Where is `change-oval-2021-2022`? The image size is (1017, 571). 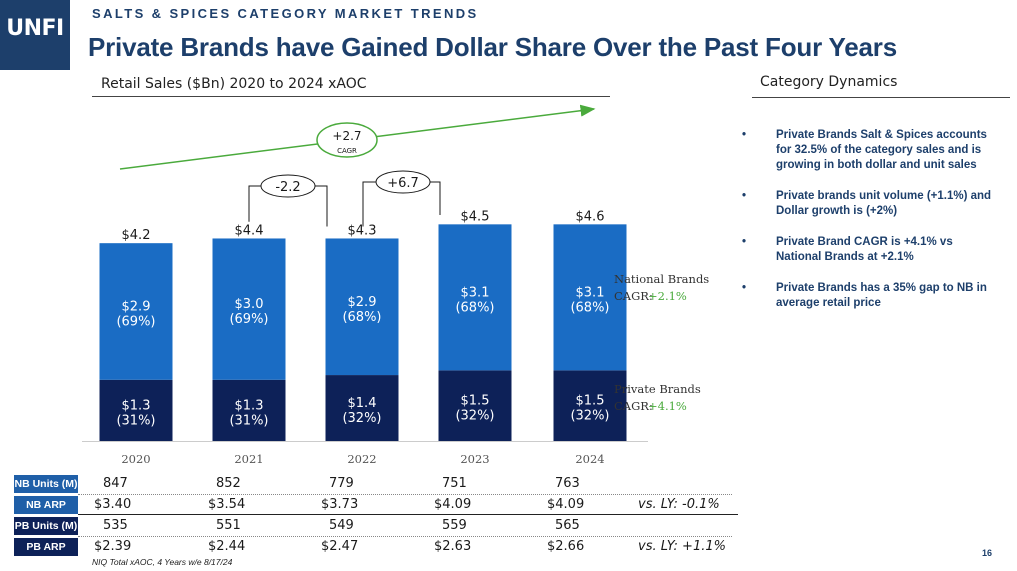
change-oval-2021-2022 is located at coordinates (288, 186).